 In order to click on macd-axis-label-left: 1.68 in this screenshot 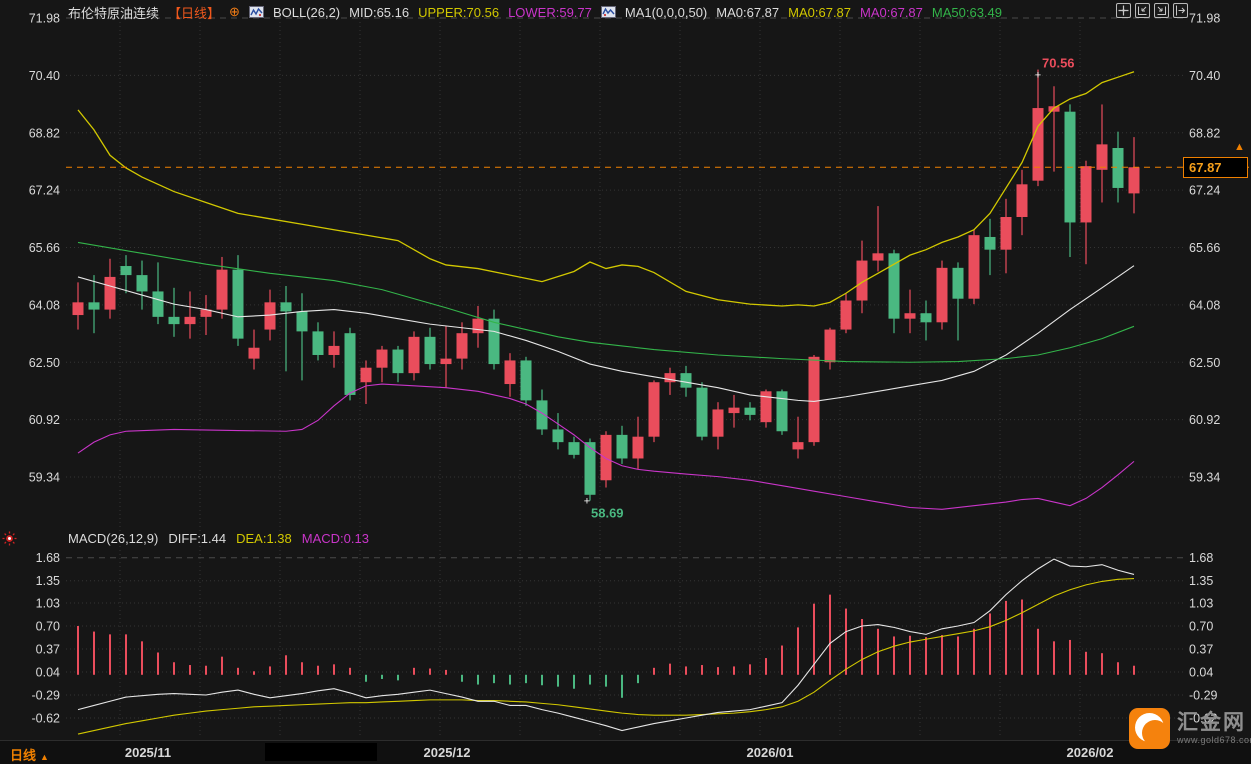, I will do `click(48, 558)`.